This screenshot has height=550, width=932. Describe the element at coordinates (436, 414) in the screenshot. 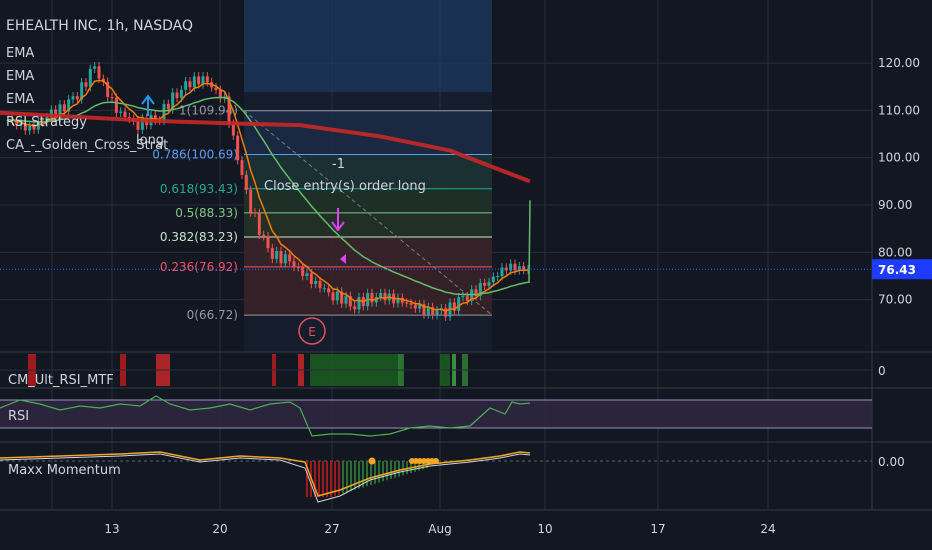

I see `rsi-band` at that location.